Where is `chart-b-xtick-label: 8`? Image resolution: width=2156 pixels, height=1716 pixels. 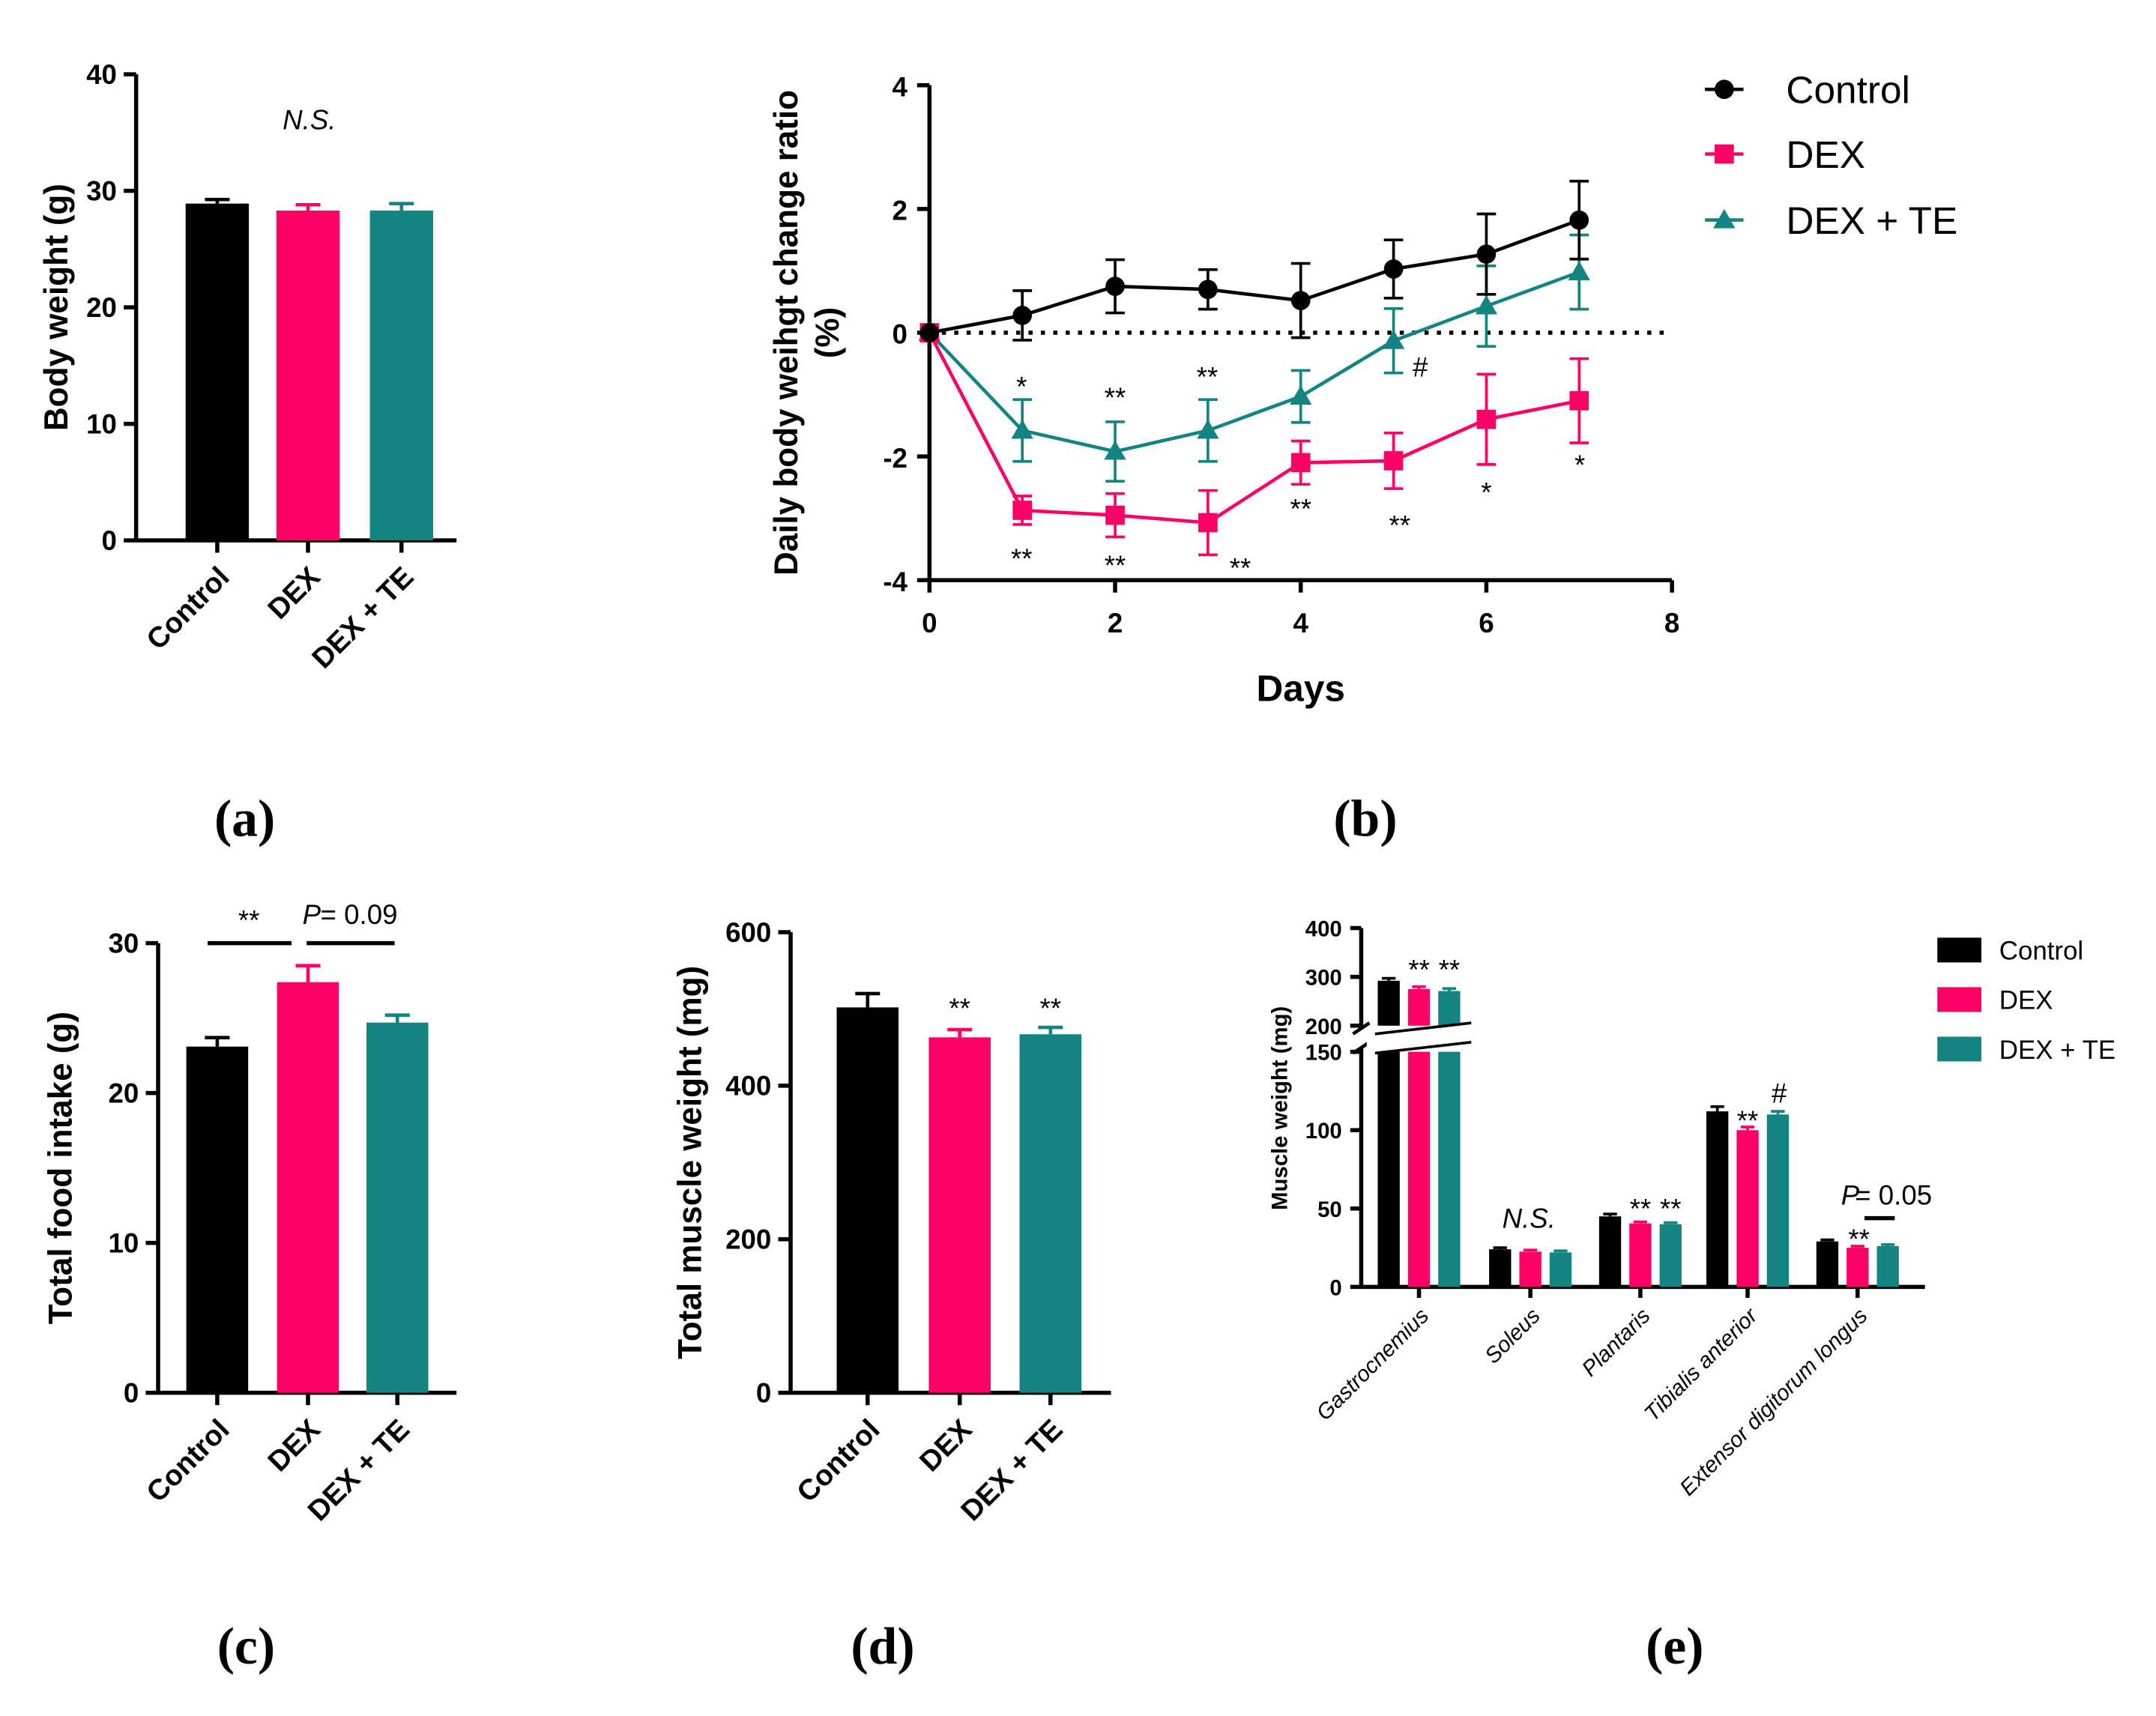 chart-b-xtick-label: 8 is located at coordinates (1671, 623).